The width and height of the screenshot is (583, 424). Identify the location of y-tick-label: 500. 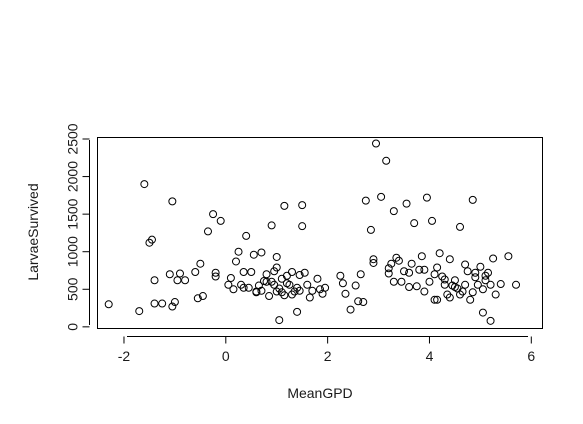
(73, 289).